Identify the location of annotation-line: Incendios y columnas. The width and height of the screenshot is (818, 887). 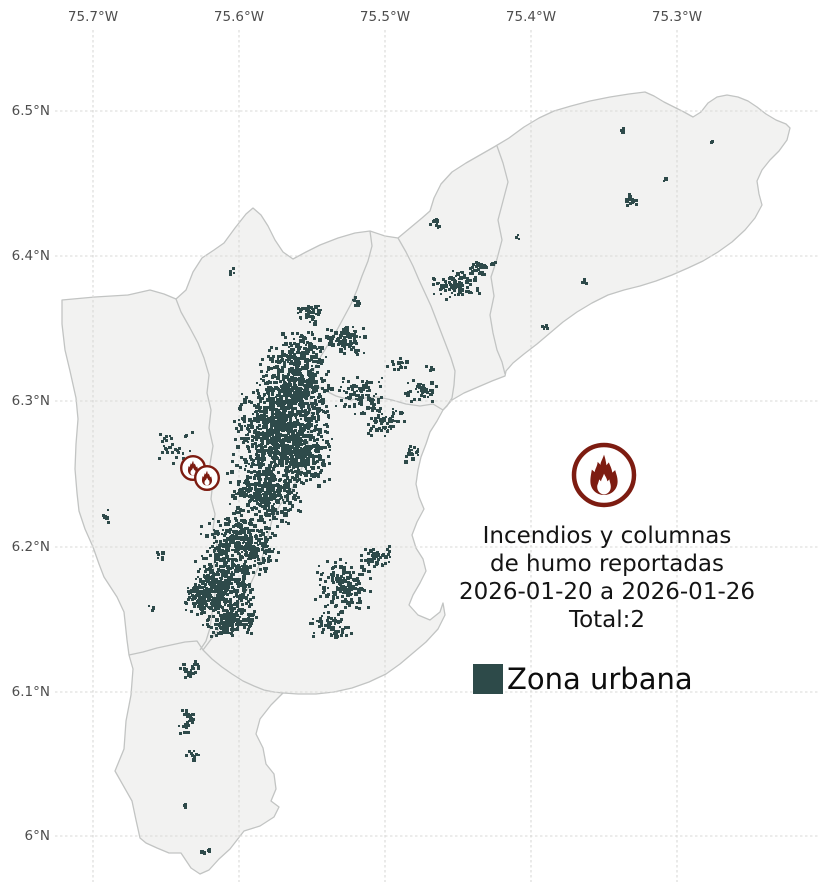
(607, 536).